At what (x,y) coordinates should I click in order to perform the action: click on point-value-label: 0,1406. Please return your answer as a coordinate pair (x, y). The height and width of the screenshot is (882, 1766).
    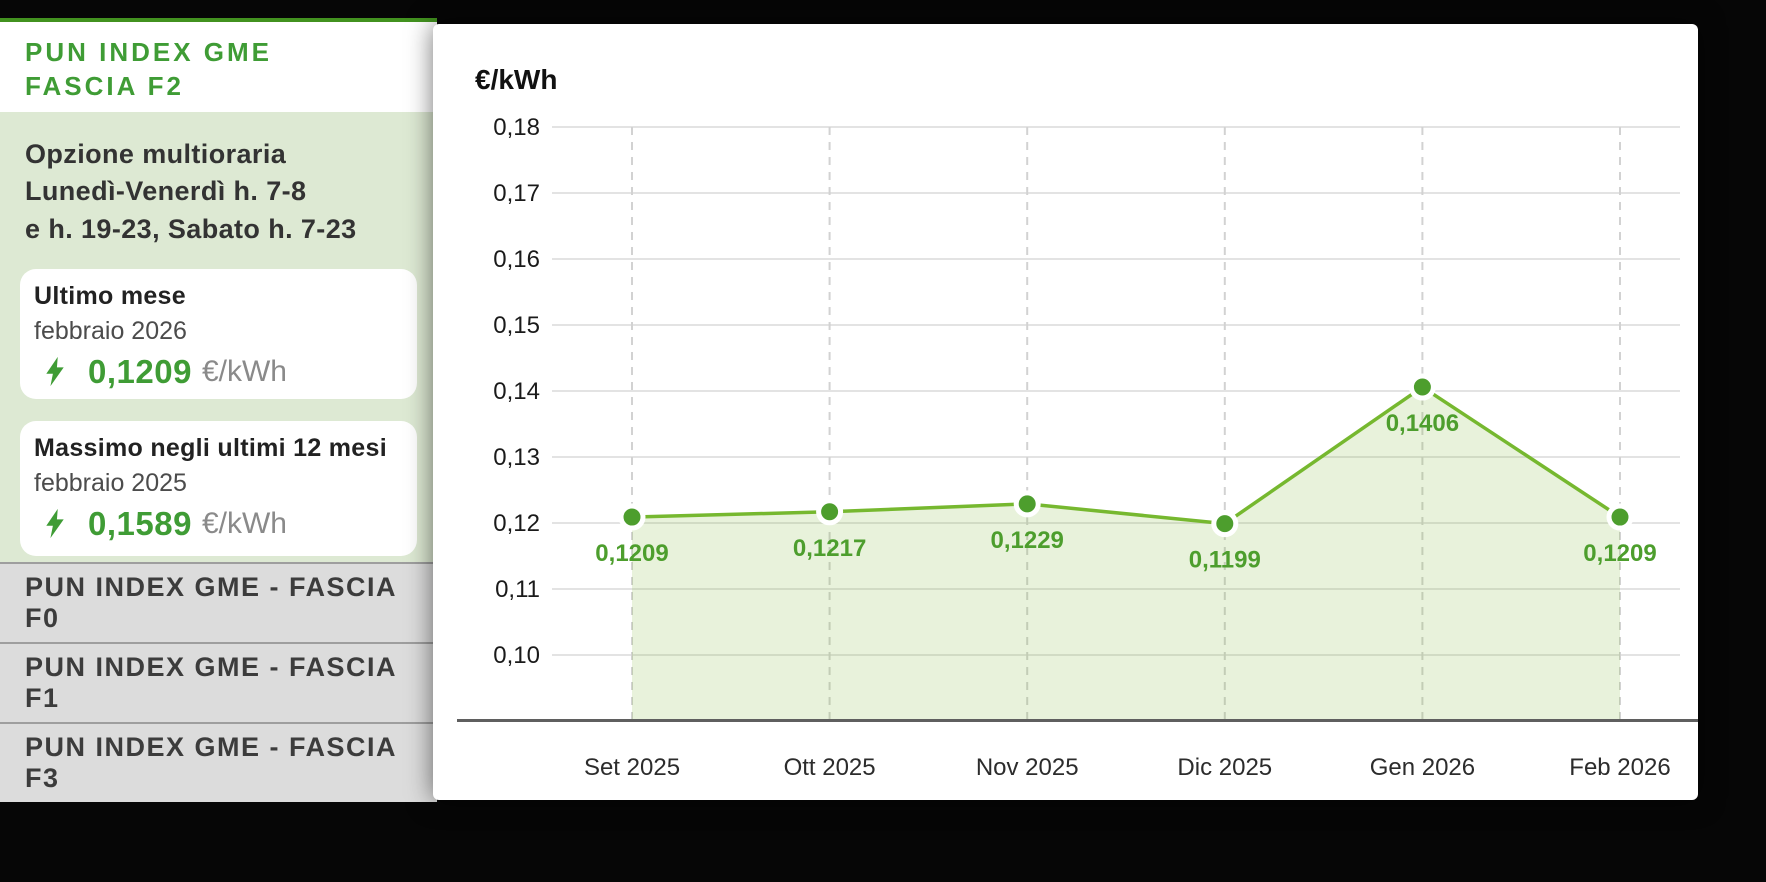
    Looking at the image, I should click on (1422, 423).